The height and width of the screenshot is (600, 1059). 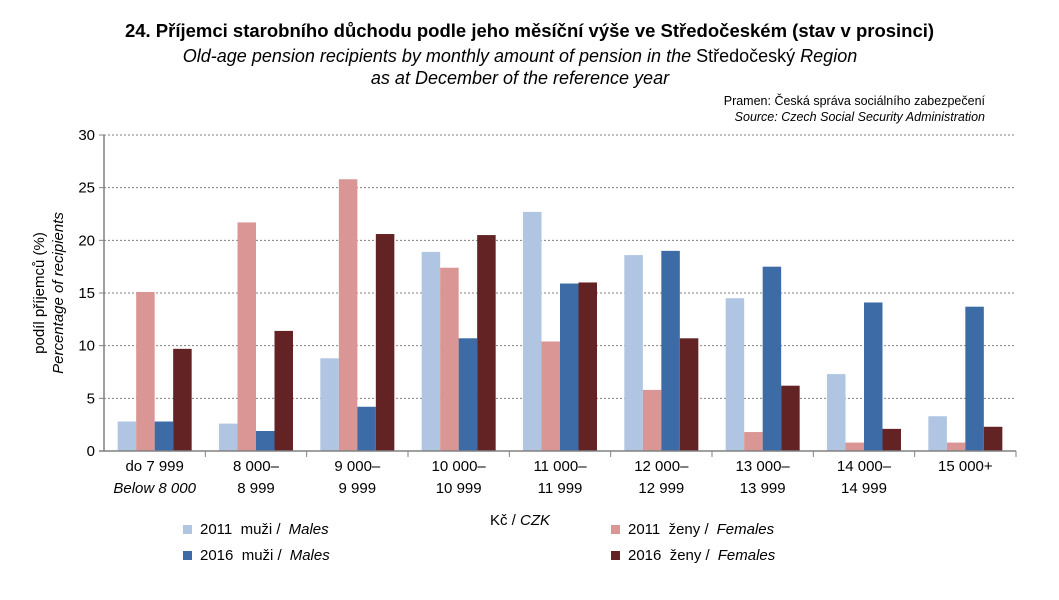 What do you see at coordinates (668, 529) in the screenshot?
I see `legend-label: 2011 ženy /` at bounding box center [668, 529].